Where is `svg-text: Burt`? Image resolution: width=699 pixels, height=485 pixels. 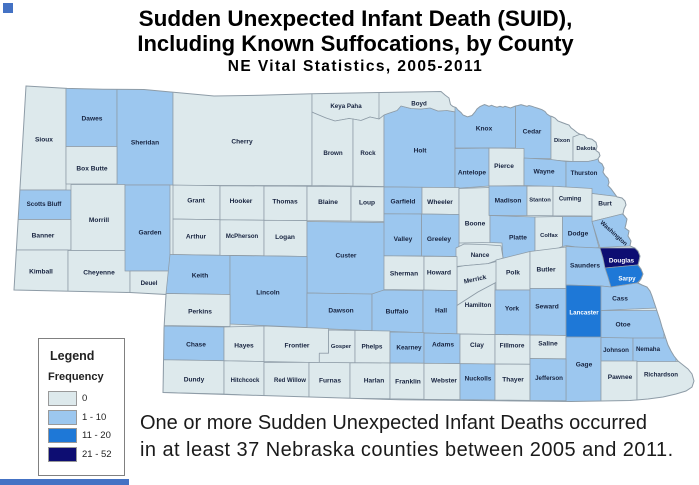
svg-text: Burt is located at coordinates (605, 203).